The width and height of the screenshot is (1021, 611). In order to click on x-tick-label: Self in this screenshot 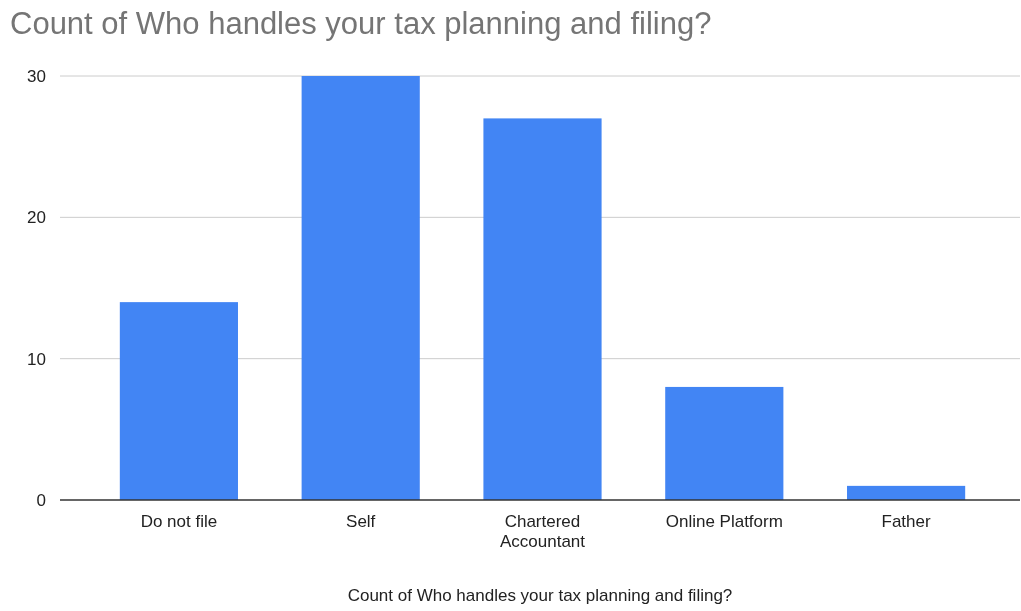, I will do `click(361, 521)`.